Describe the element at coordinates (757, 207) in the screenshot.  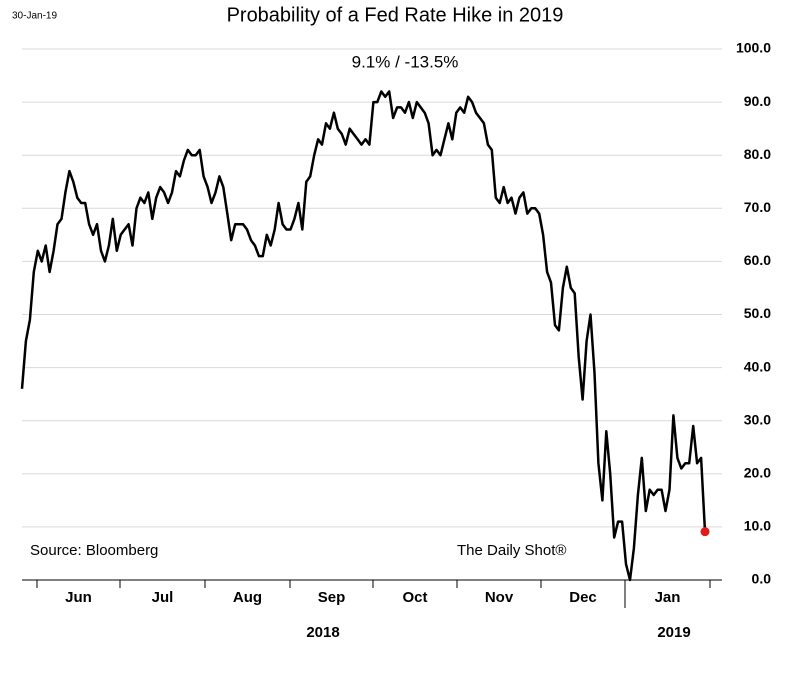
I see `y-tick-label: 70.0` at that location.